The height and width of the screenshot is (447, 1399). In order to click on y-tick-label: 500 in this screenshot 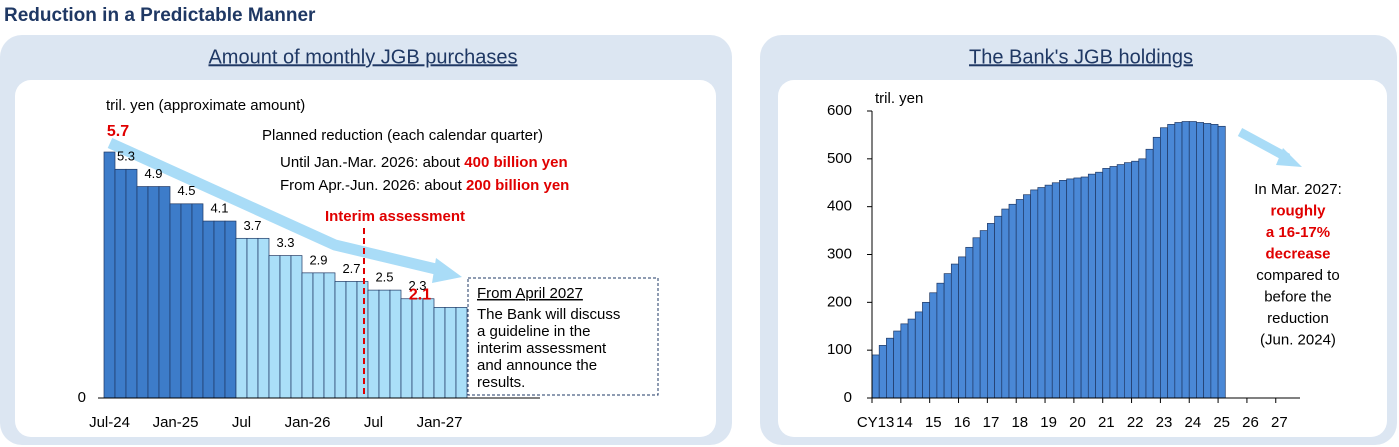, I will do `click(839, 158)`.